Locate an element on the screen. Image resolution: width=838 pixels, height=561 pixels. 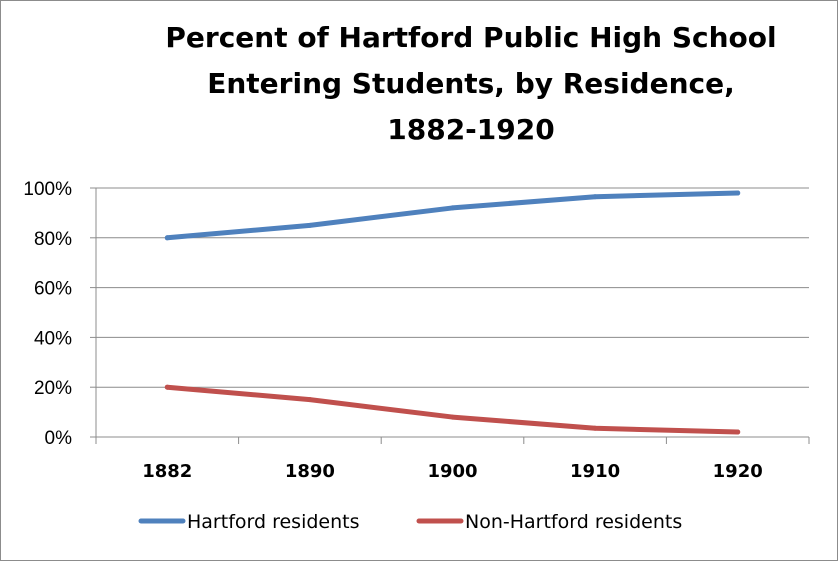
y-tick-label: 60% is located at coordinates (53, 289).